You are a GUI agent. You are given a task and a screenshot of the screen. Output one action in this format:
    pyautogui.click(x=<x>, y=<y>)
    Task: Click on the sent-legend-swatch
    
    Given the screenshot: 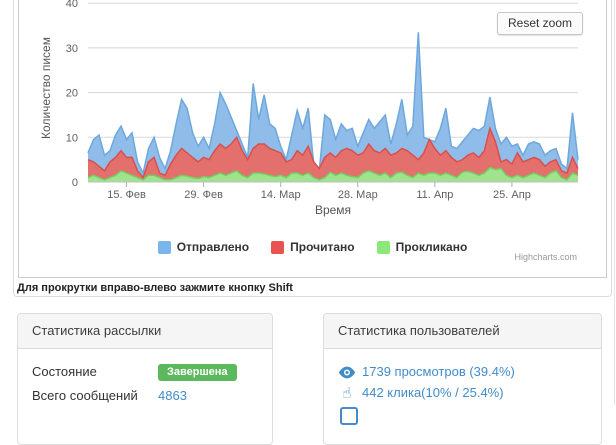 What is the action you would take?
    pyautogui.click(x=164, y=247)
    